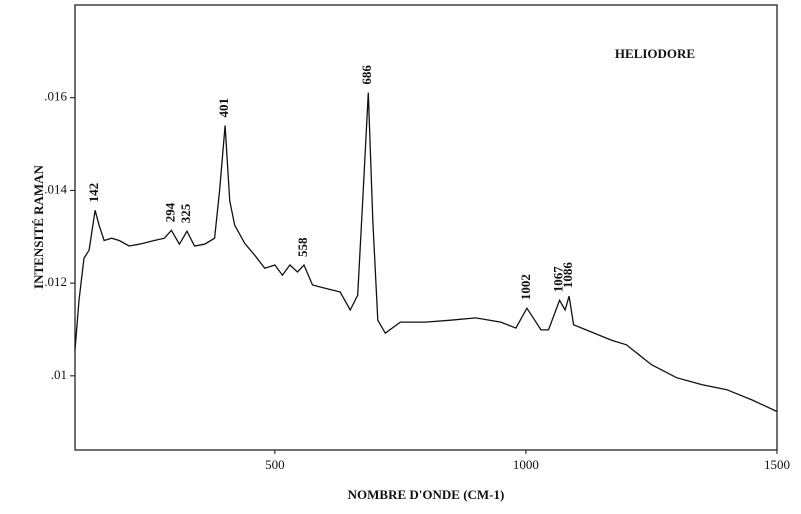 Image resolution: width=801 pixels, height=514 pixels. I want to click on peak-label: 401, so click(223, 108).